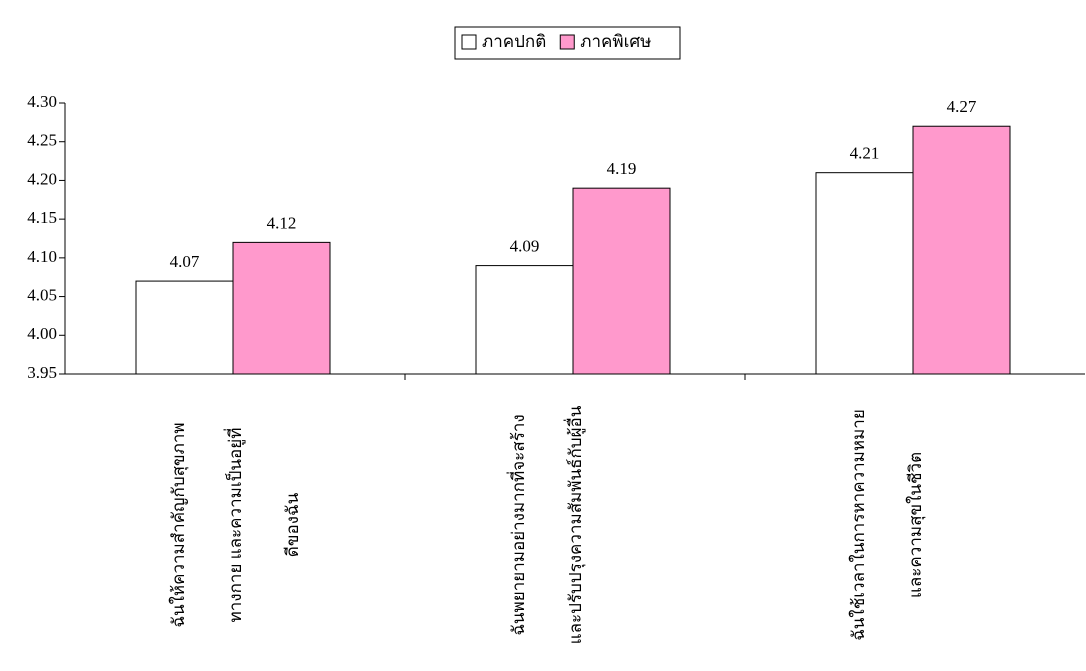 The height and width of the screenshot is (671, 1086). I want to click on x-tick-label: และความสุขในชีวิต, so click(915, 525).